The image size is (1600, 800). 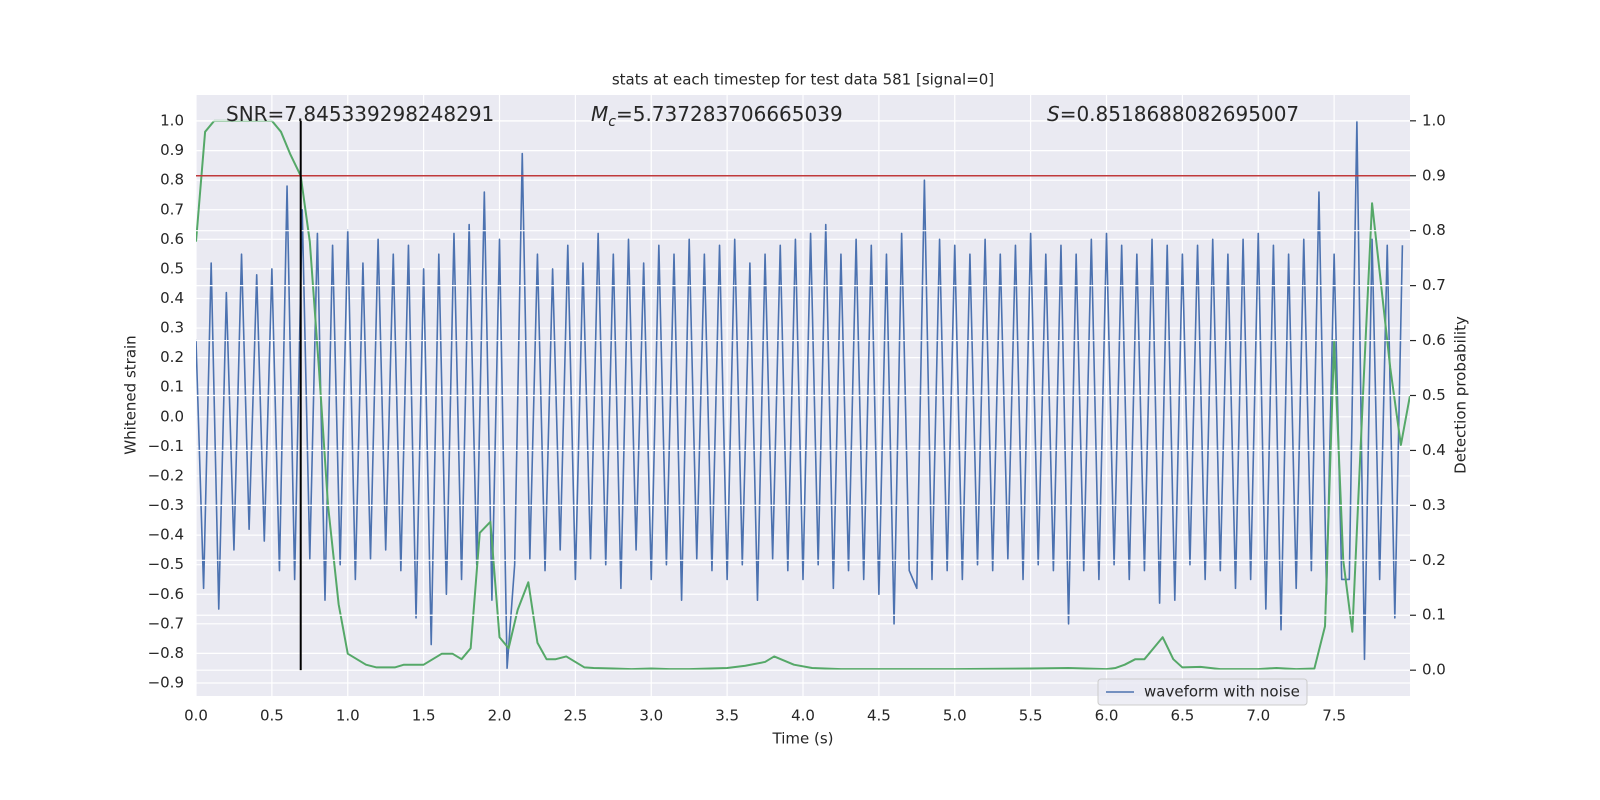 What do you see at coordinates (1434, 615) in the screenshot?
I see `y2-tick-label: 0.1` at bounding box center [1434, 615].